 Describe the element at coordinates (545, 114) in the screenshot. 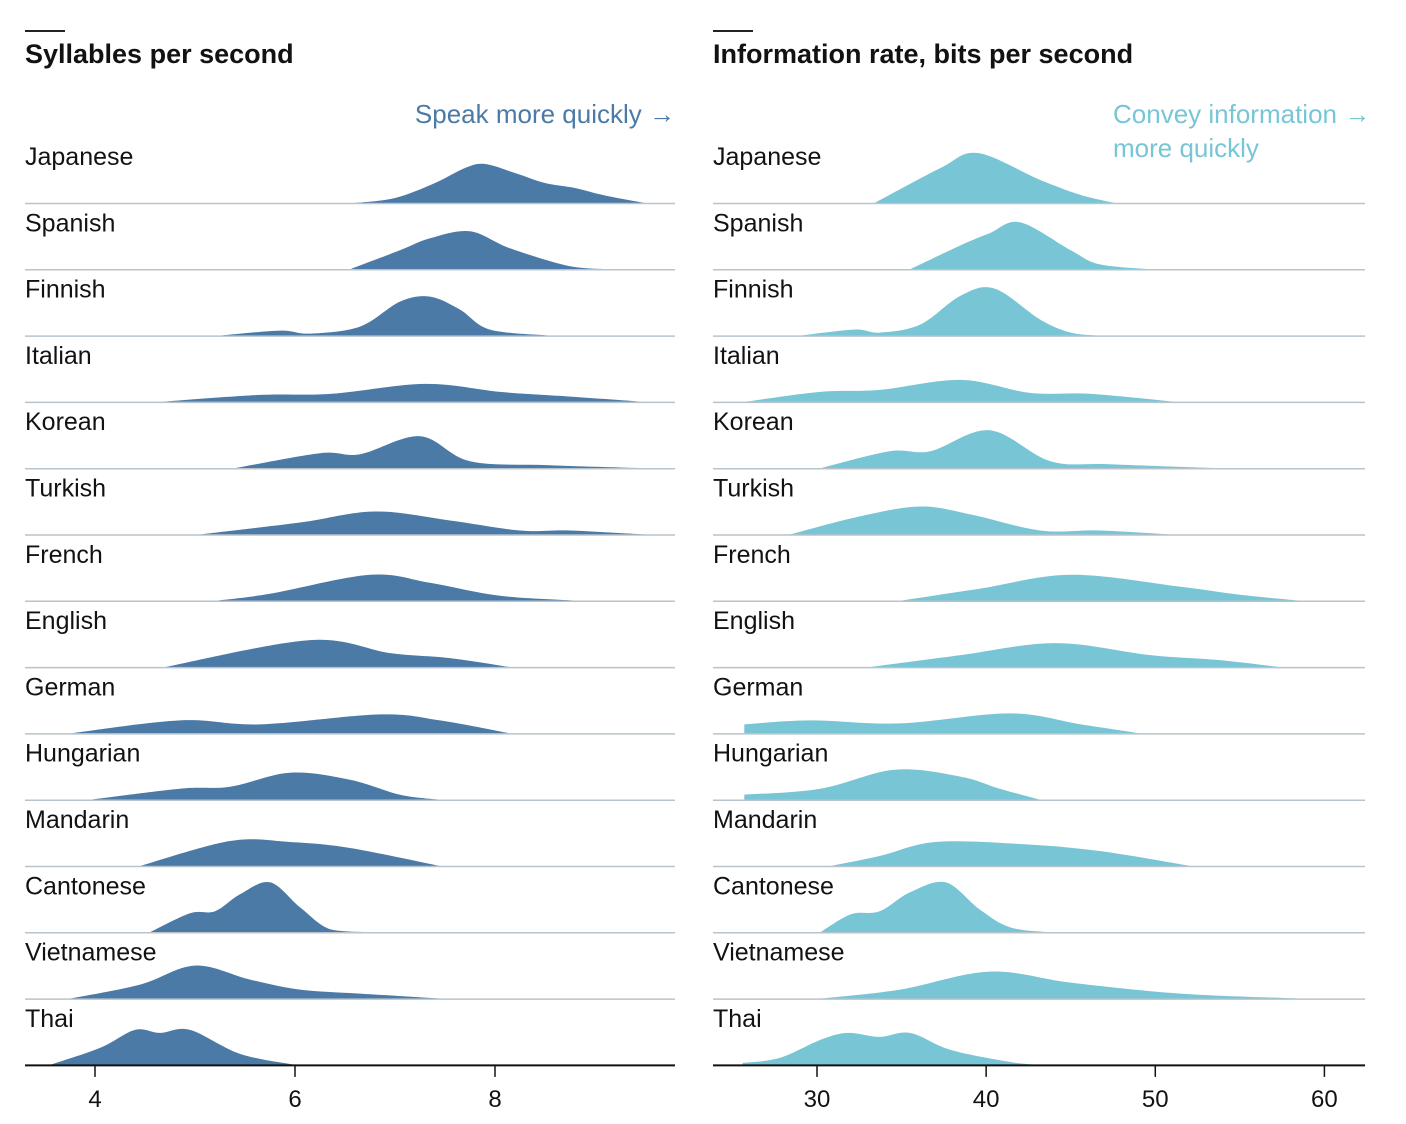

I see `direction-annotation: Speak more quickly →` at that location.